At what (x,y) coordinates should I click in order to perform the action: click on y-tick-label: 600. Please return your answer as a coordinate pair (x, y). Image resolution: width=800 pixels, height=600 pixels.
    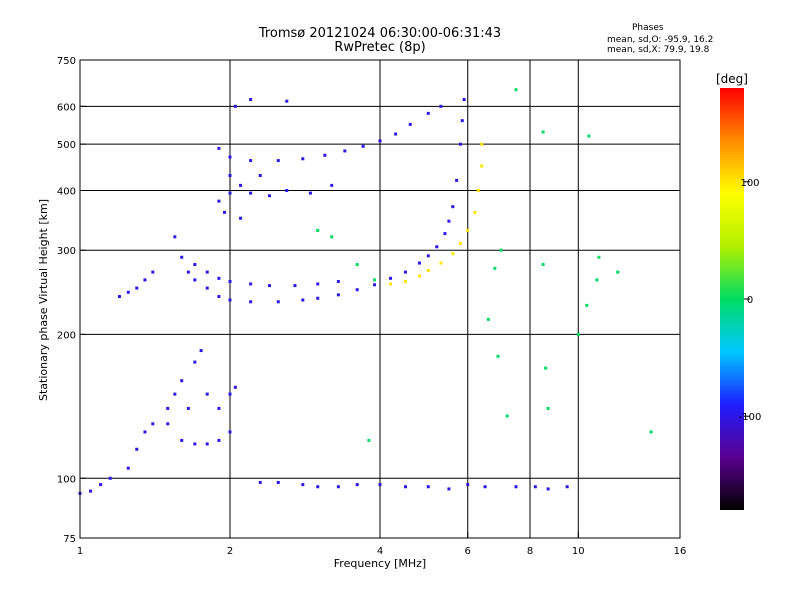
    Looking at the image, I should click on (66, 107).